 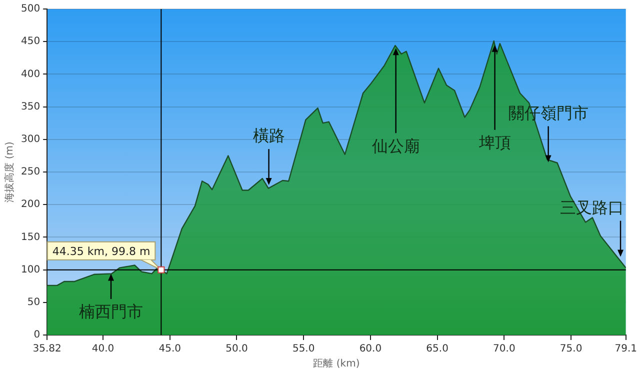 What do you see at coordinates (30, 139) in the screenshot?
I see `y-tick-label: 300` at bounding box center [30, 139].